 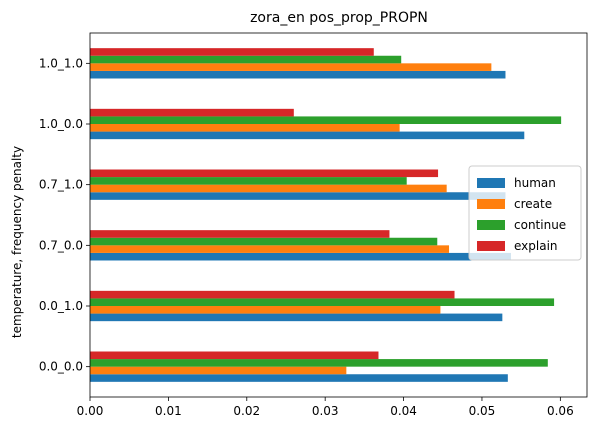 I want to click on y-tick-label: 1.0_1.0, so click(x=61, y=63).